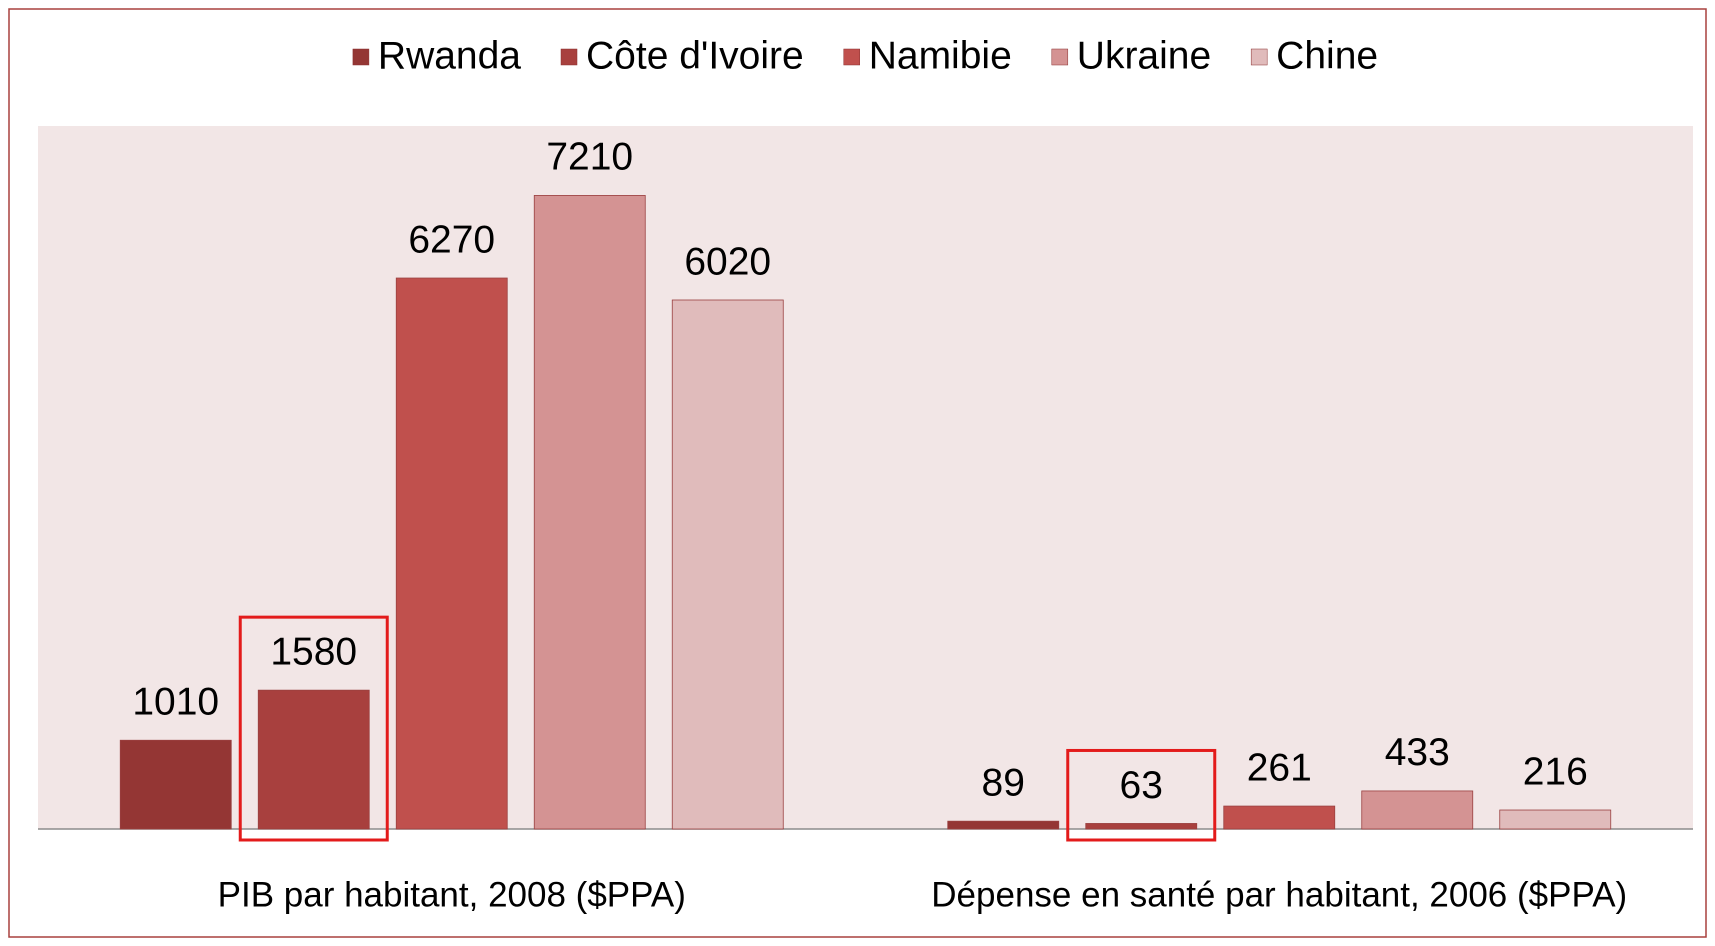 This screenshot has width=1715, height=946. I want to click on data-label: 89, so click(1003, 782).